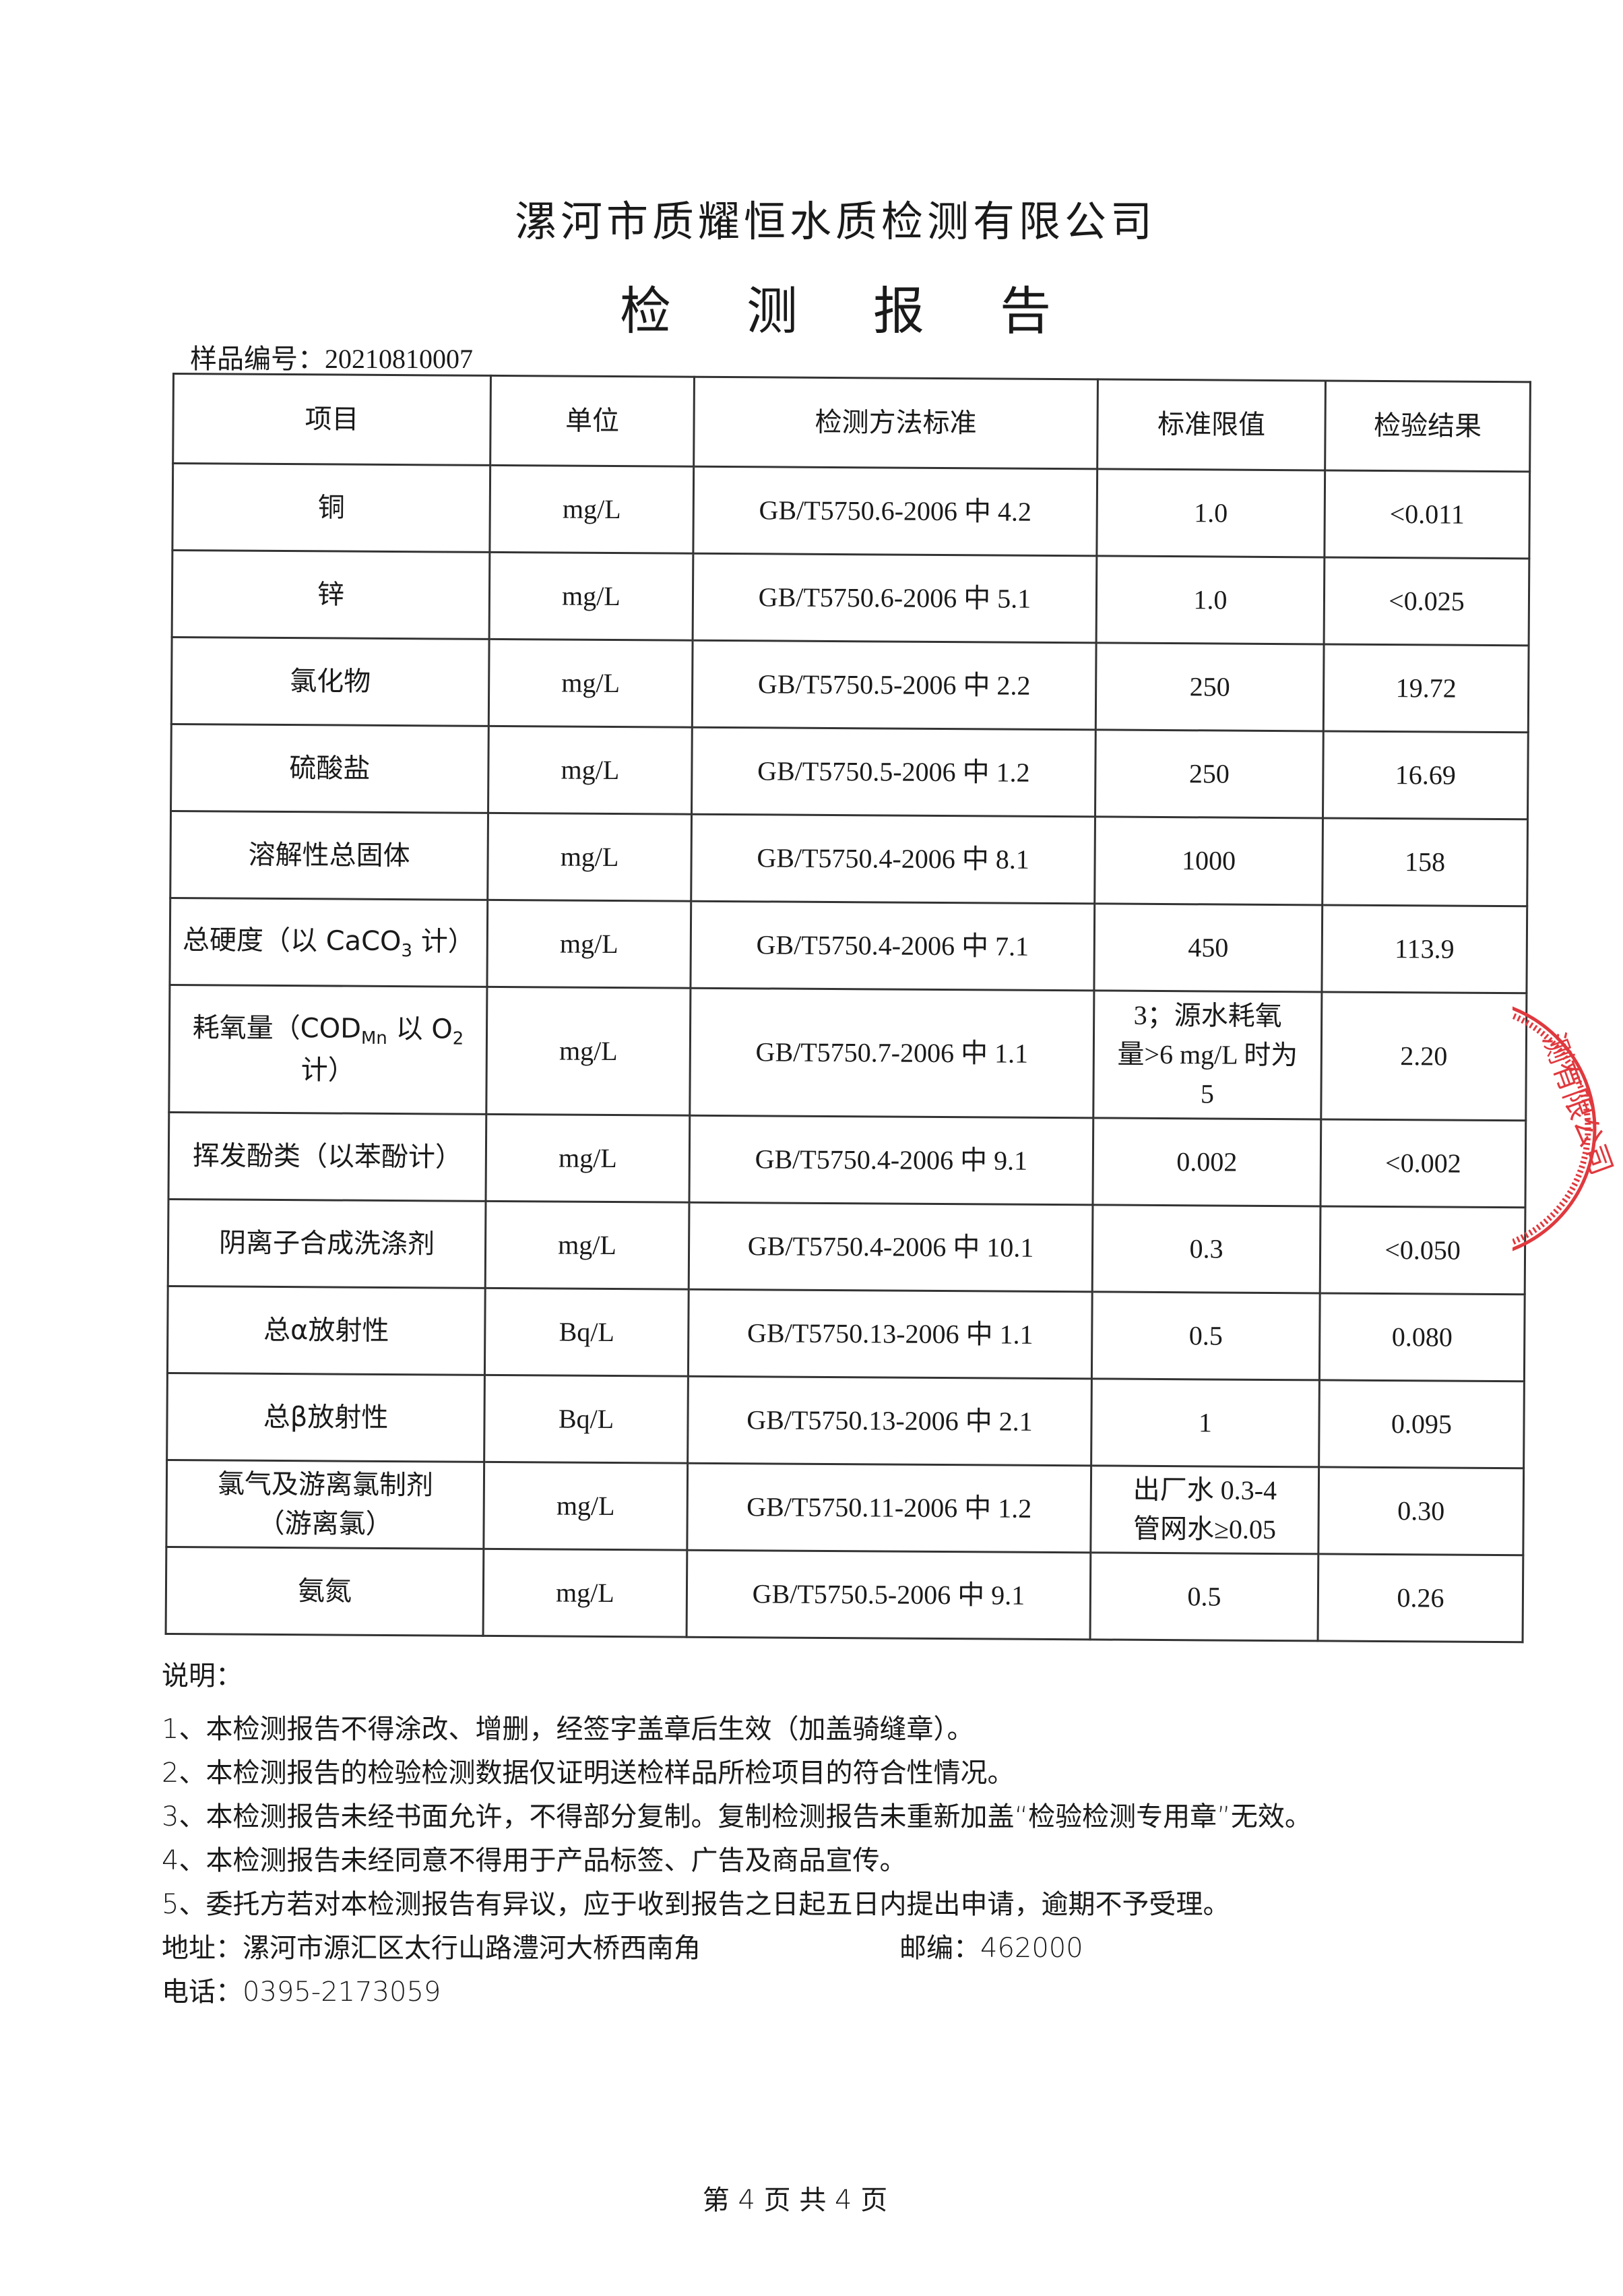  Describe the element at coordinates (1565, 1128) in the screenshot. I see `seal-stamp-icon: 测有限公司` at that location.